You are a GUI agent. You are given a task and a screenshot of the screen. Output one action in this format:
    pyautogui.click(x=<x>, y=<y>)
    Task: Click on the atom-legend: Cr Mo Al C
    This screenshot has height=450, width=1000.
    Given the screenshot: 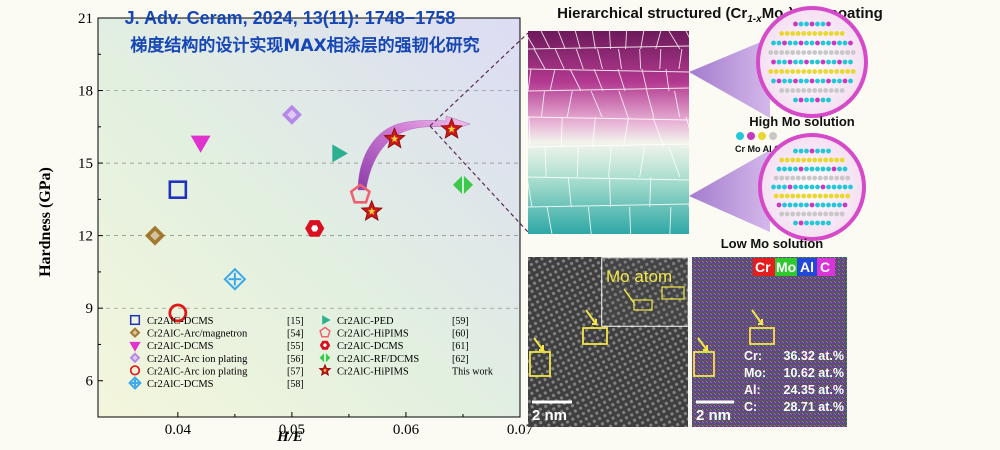 What is the action you would take?
    pyautogui.click(x=758, y=143)
    